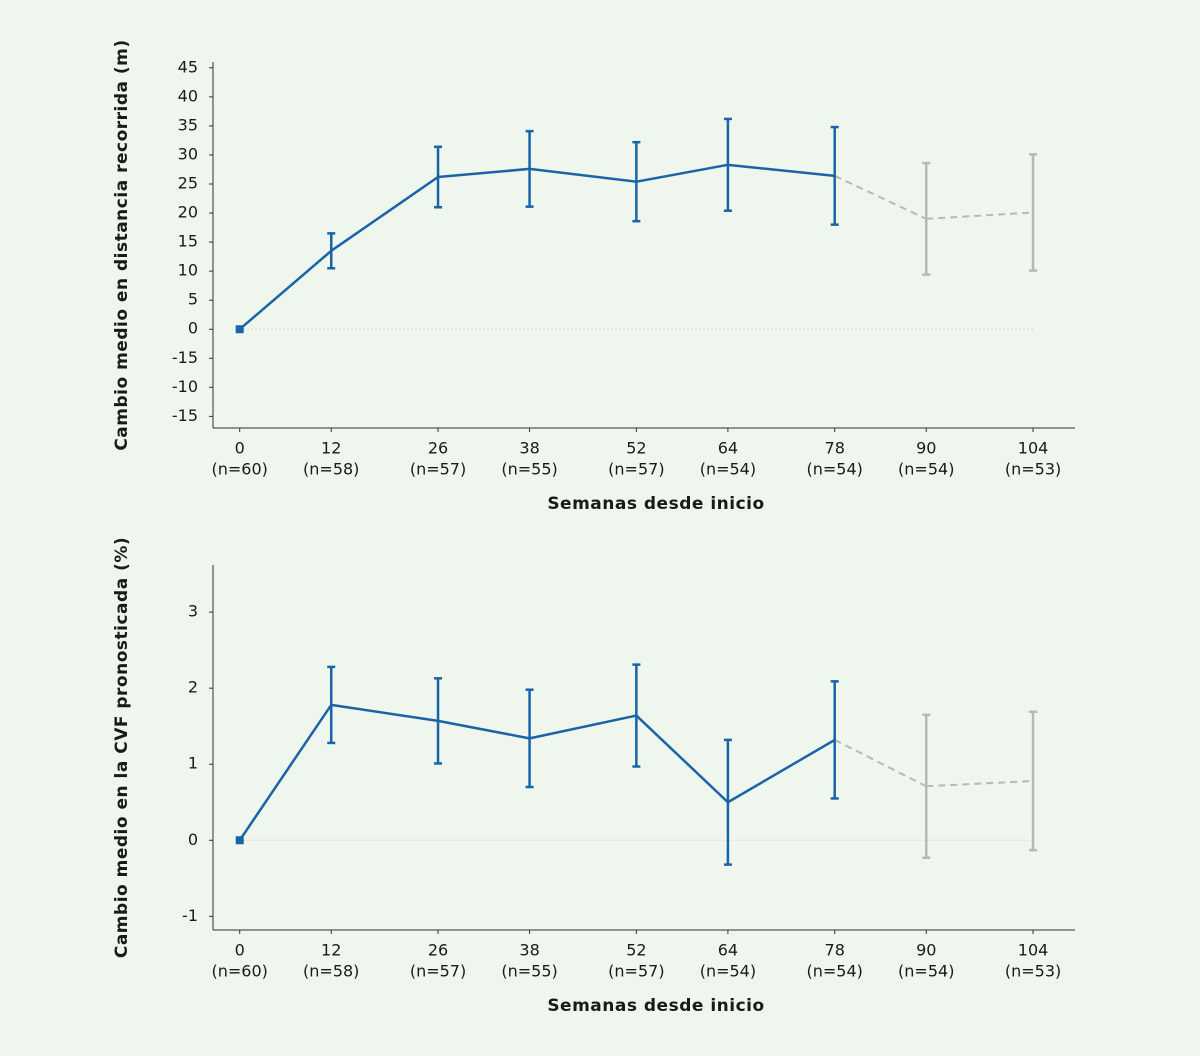 This screenshot has width=1200, height=1056. Describe the element at coordinates (188, 95) in the screenshot. I see `y-tick-label: 40` at that location.